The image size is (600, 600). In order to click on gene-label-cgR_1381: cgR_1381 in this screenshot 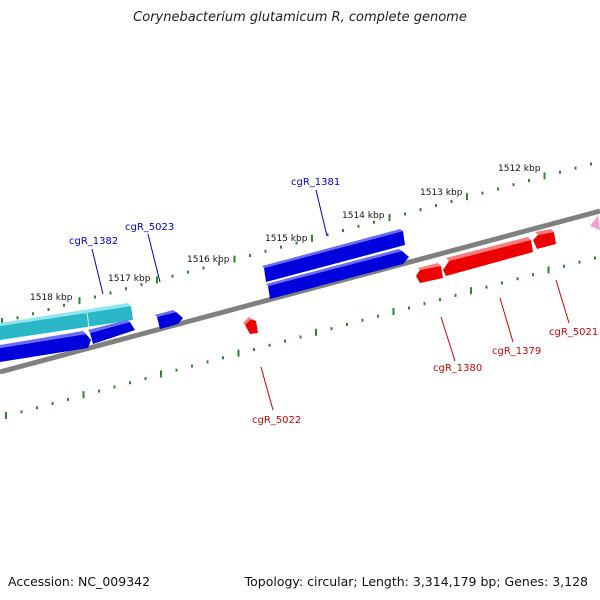, I will do `click(315, 182)`.